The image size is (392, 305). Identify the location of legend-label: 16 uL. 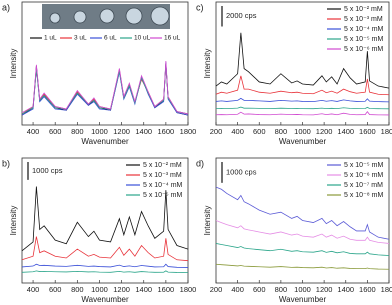
(172, 38).